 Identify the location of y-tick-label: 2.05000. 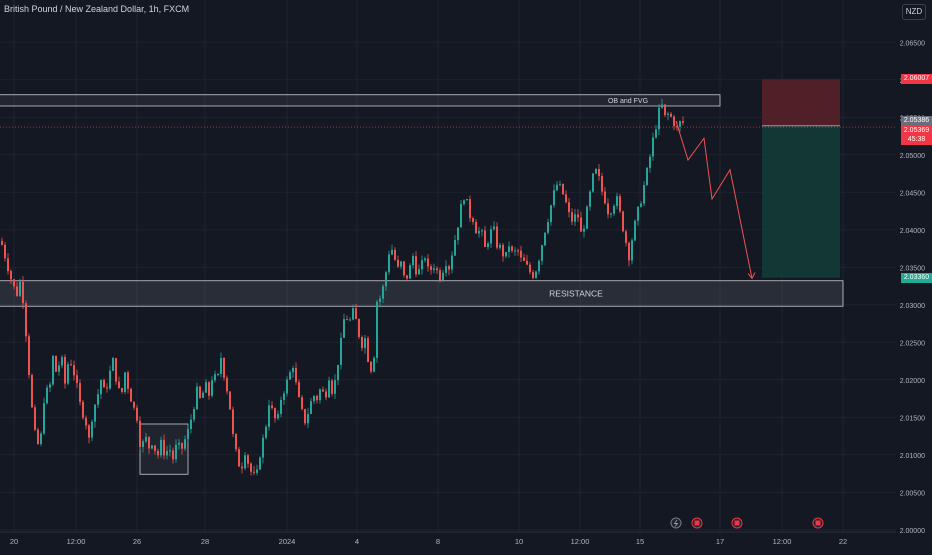
(912, 156).